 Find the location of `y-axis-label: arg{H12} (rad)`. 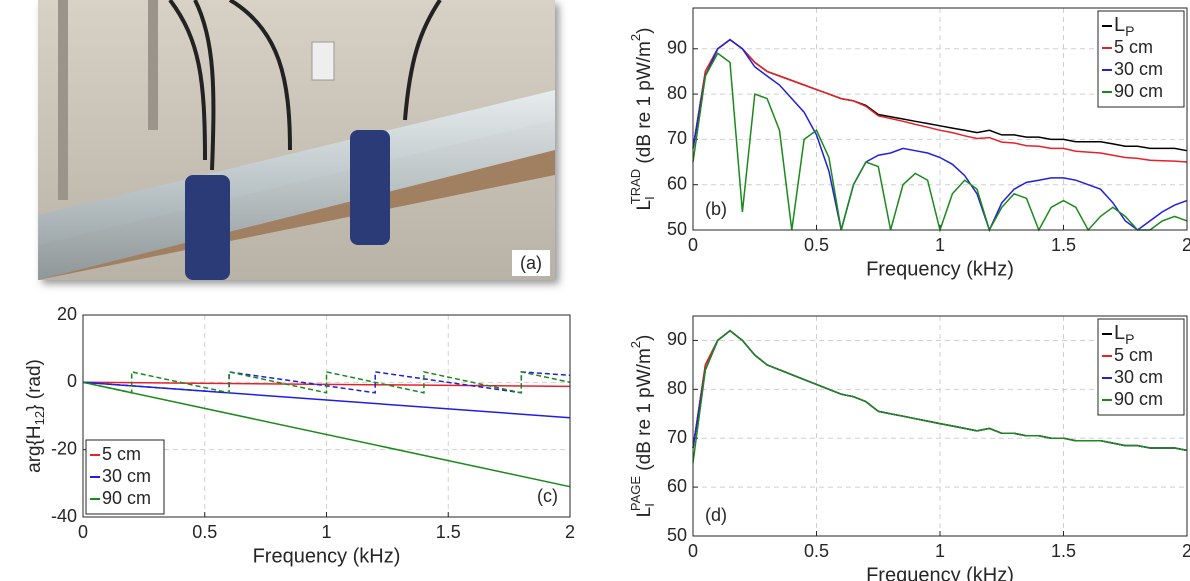

y-axis-label: arg{H12} (rad) is located at coordinates (35, 416).